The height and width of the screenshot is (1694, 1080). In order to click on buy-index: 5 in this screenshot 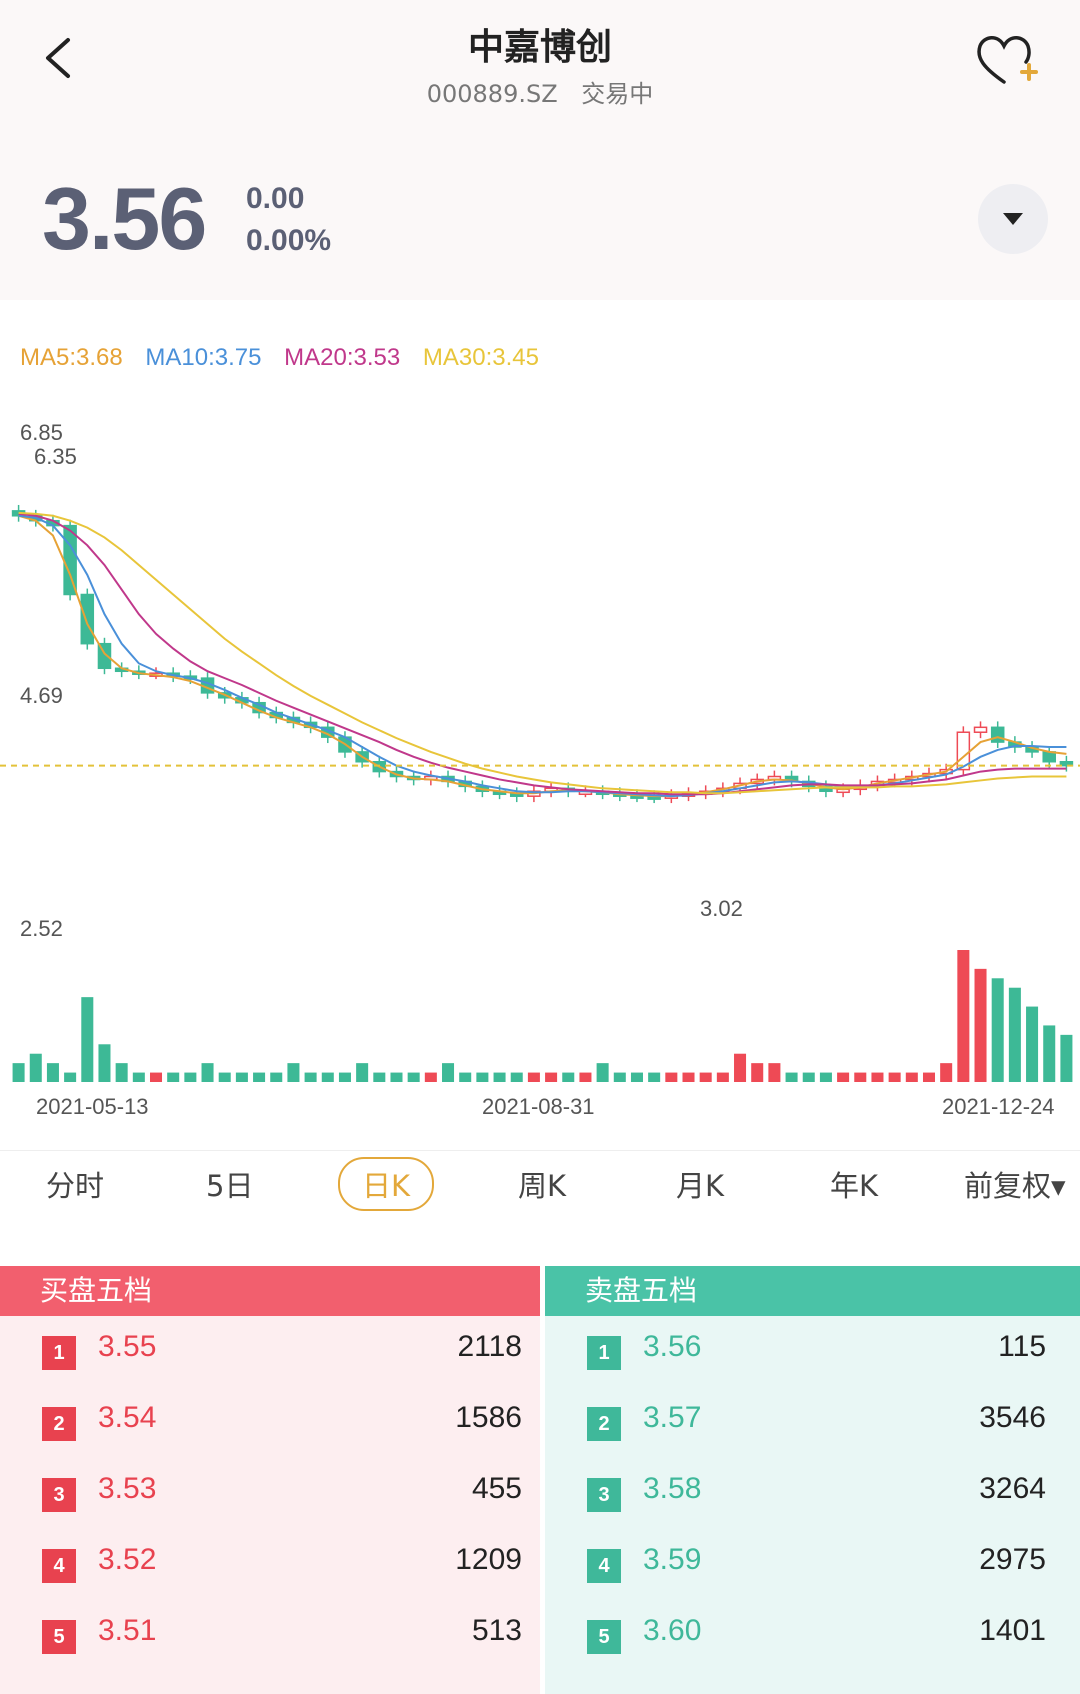, I will do `click(59, 1637)`.